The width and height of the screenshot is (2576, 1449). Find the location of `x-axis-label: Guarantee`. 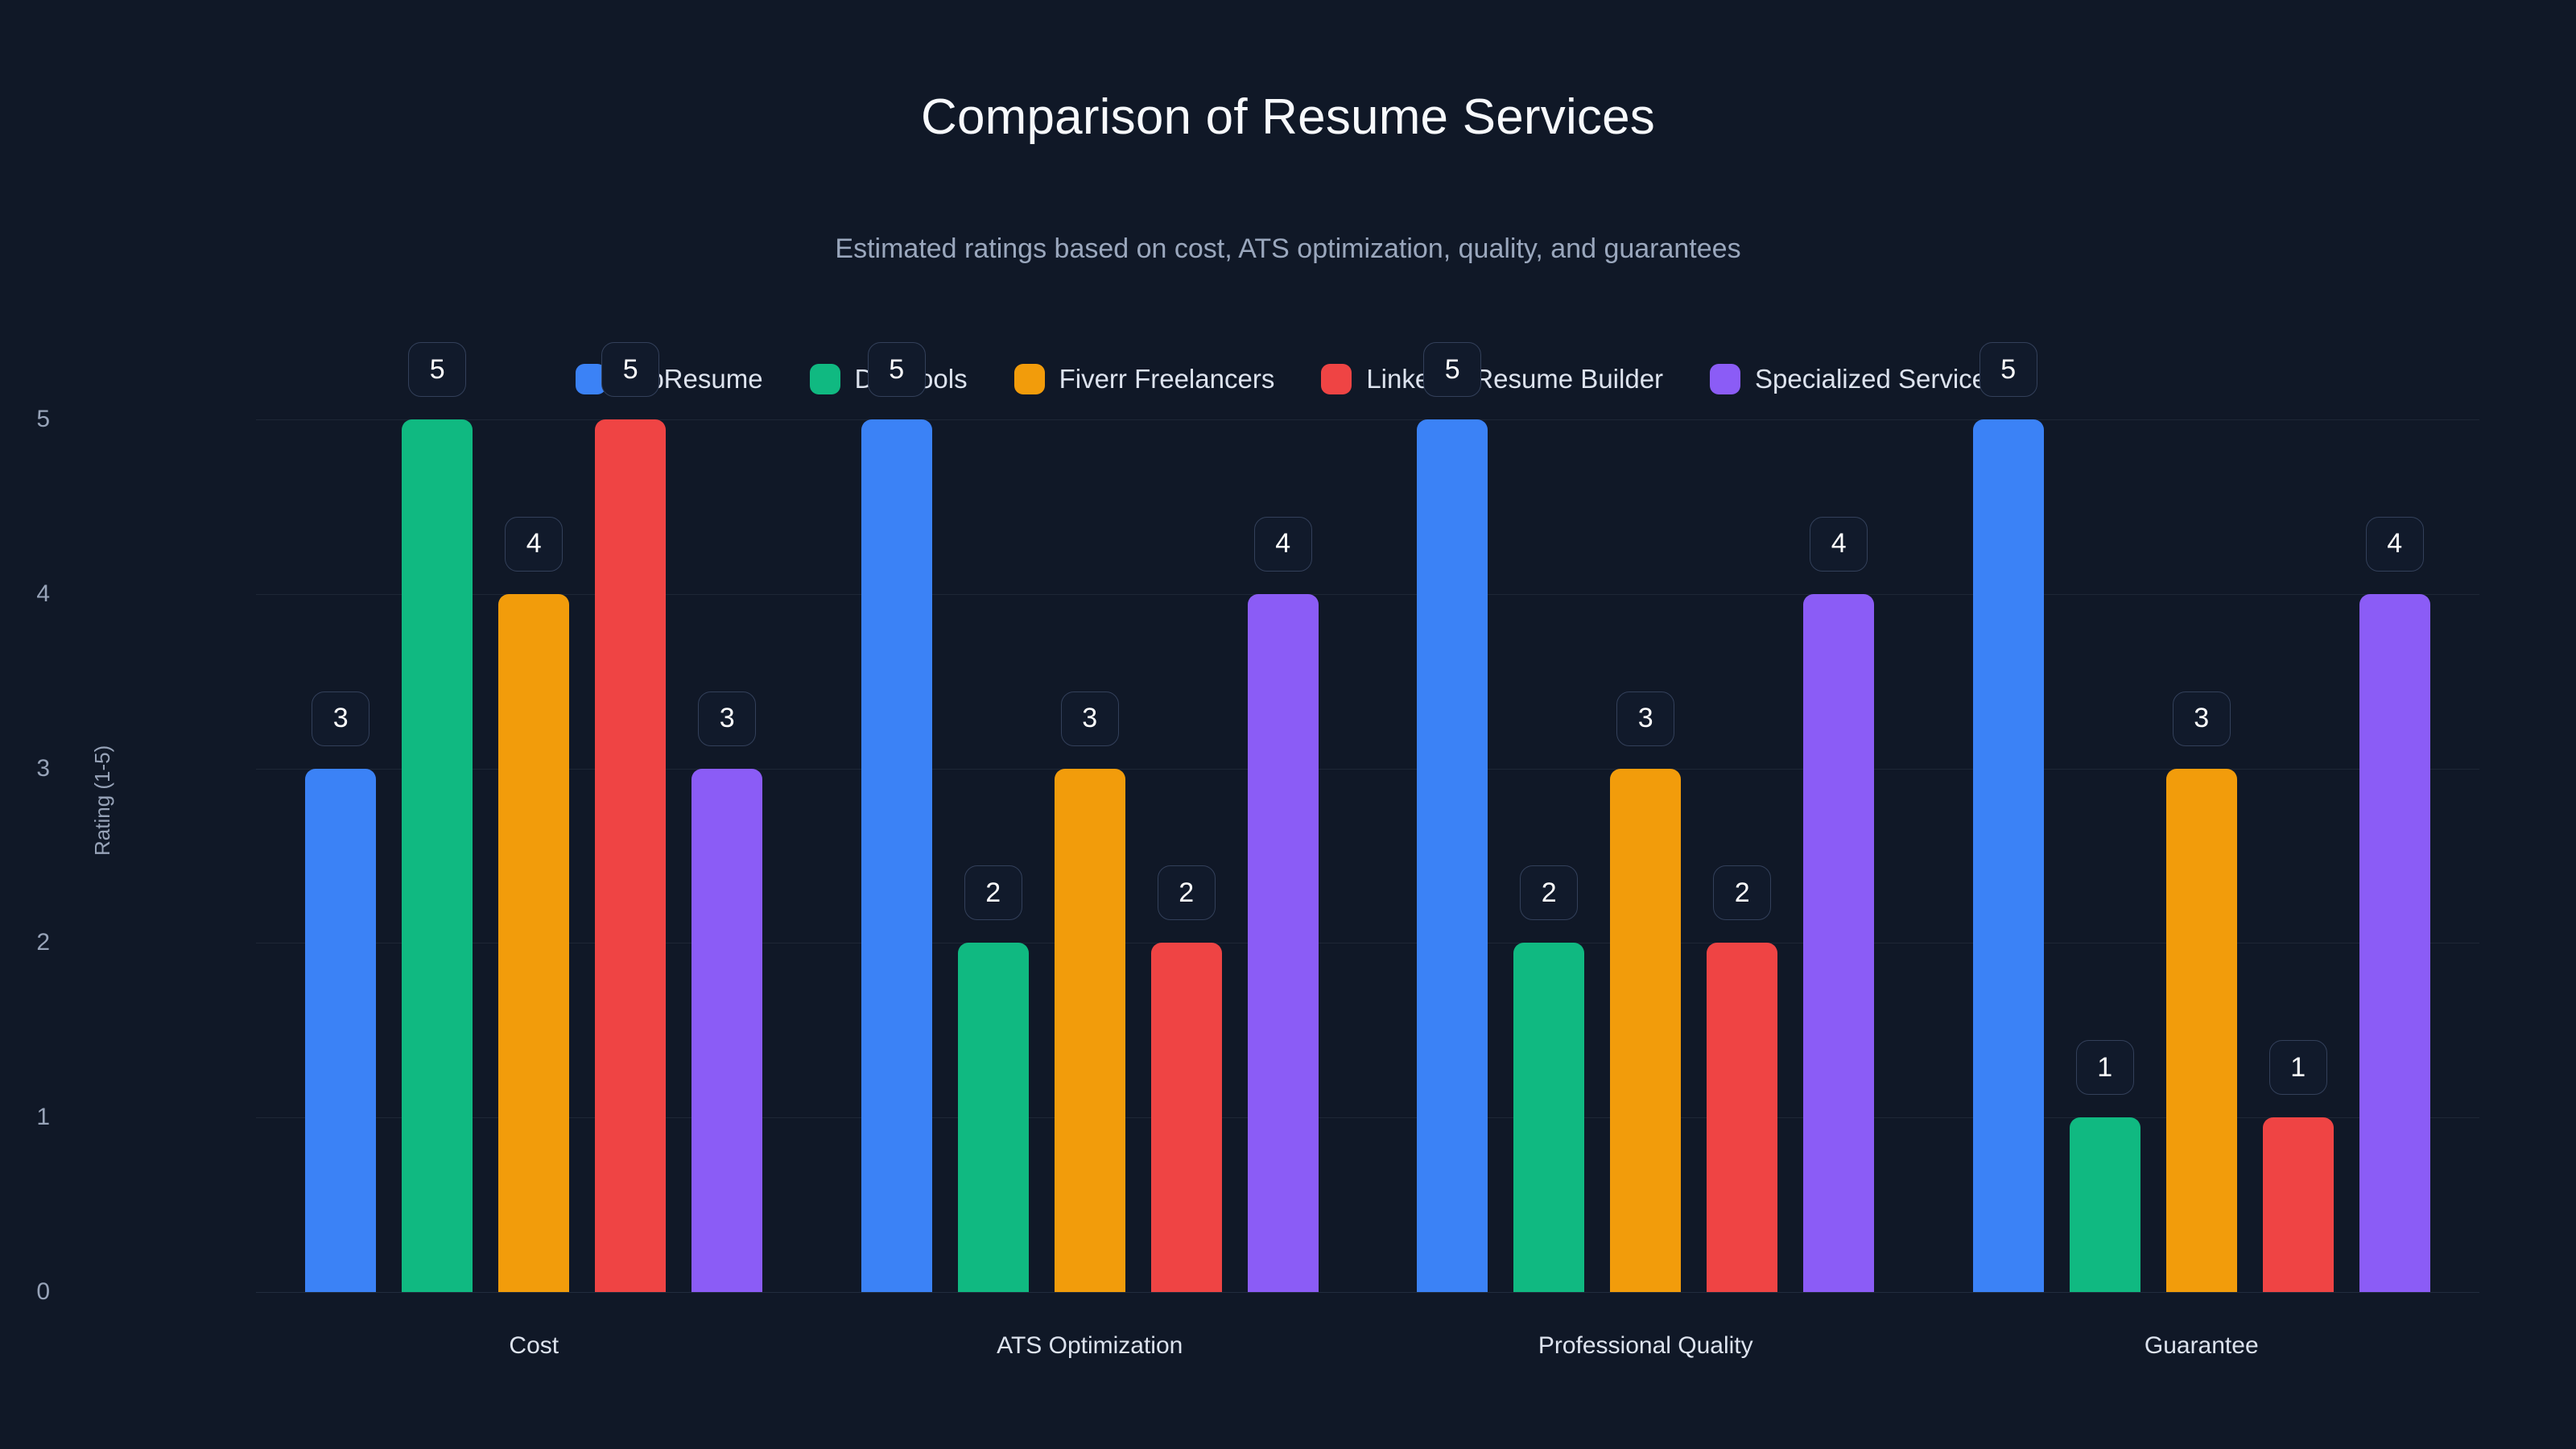

x-axis-label: Guarantee is located at coordinates (2201, 1345).